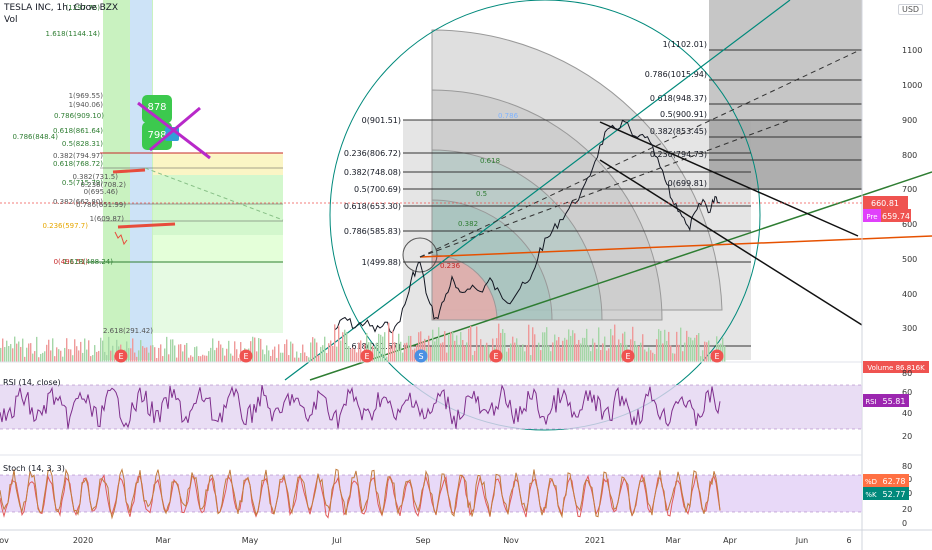 The width and height of the screenshot is (932, 550). Describe the element at coordinates (35, 137) in the screenshot. I see `fib-left-label: 0.786(848.4)` at that location.